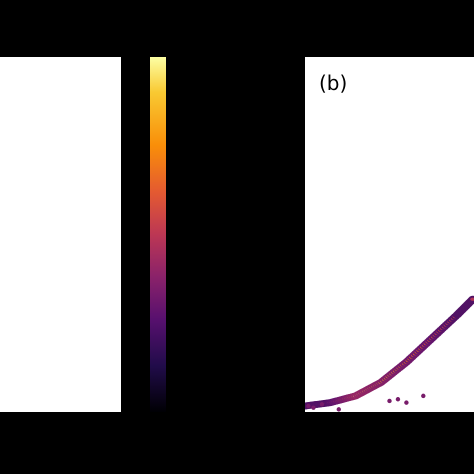 The height and width of the screenshot is (474, 474). I want to click on panel-b-label: (b), so click(333, 83).